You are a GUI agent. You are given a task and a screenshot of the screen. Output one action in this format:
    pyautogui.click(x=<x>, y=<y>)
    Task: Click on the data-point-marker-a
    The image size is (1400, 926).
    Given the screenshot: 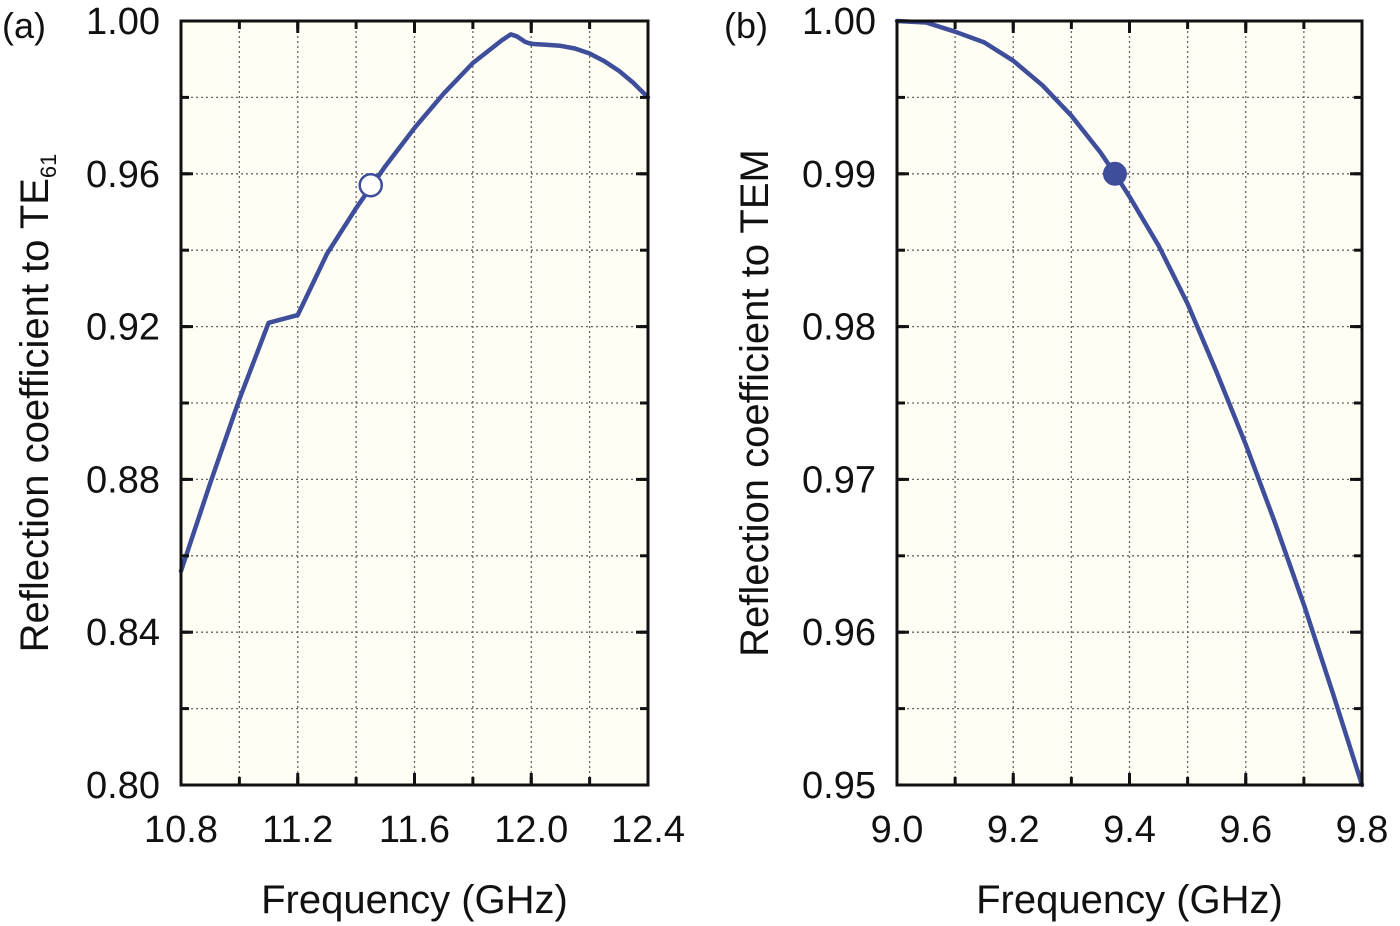 What is the action you would take?
    pyautogui.click(x=370, y=185)
    